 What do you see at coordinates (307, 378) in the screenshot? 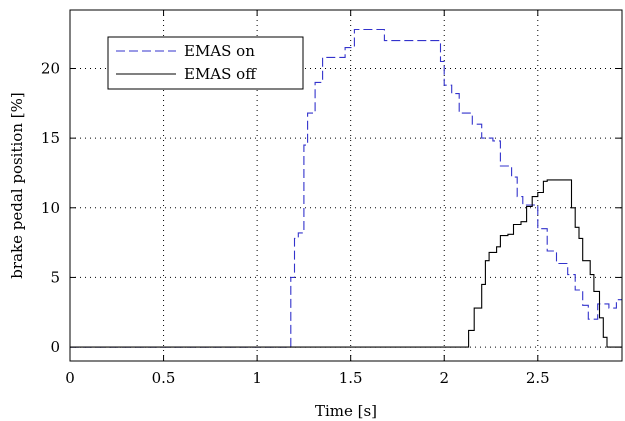
I see `x-tick-labels: 0 0.5 1 1.5 2 2.5` at bounding box center [307, 378].